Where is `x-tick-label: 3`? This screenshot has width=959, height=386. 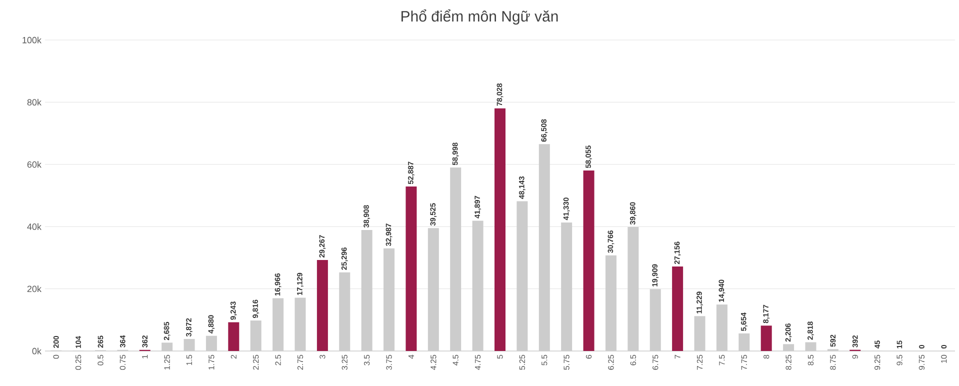 x-tick-label: 3 is located at coordinates (323, 356).